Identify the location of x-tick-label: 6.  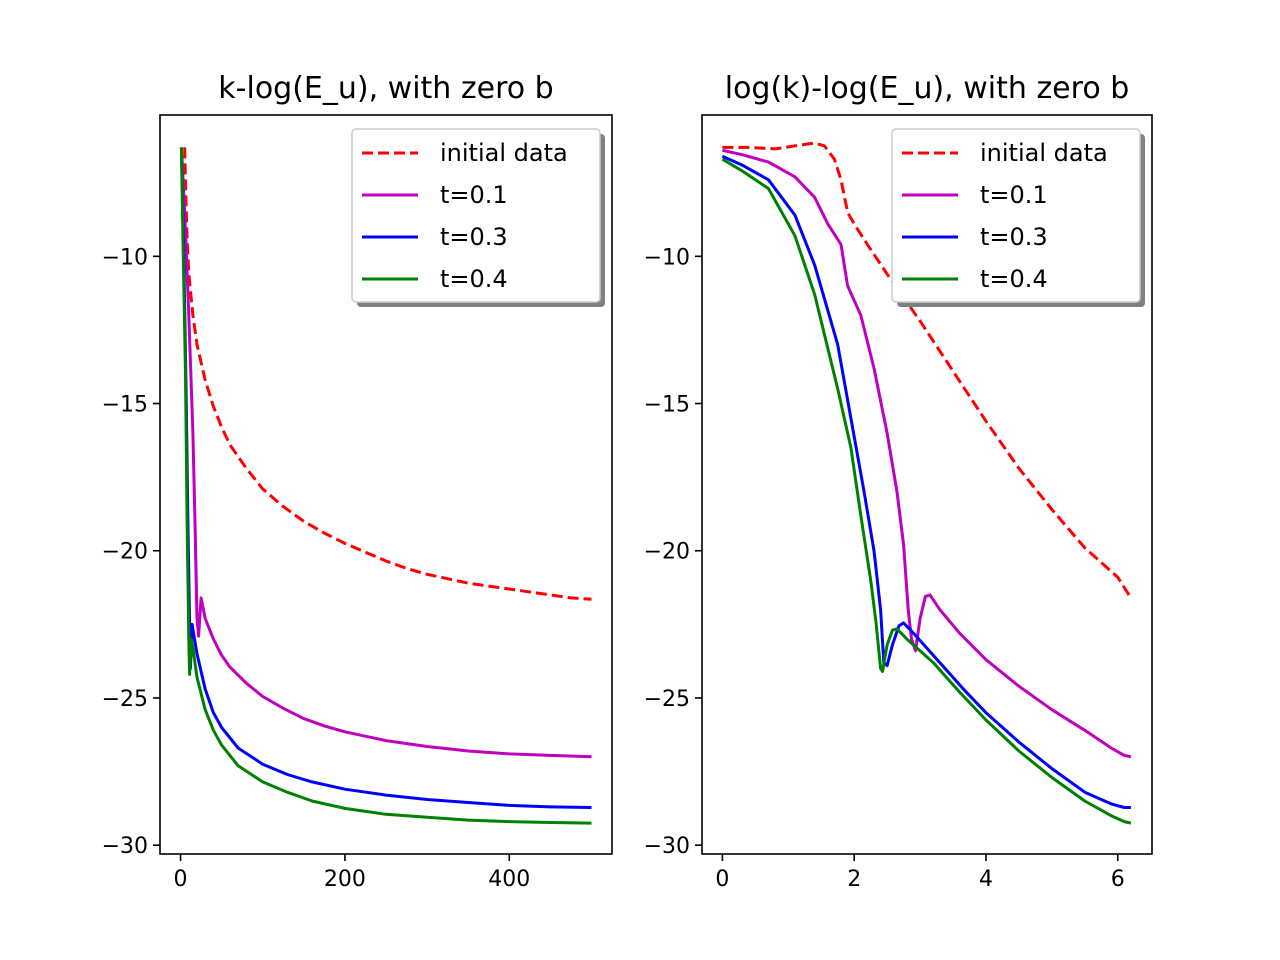
(1118, 879).